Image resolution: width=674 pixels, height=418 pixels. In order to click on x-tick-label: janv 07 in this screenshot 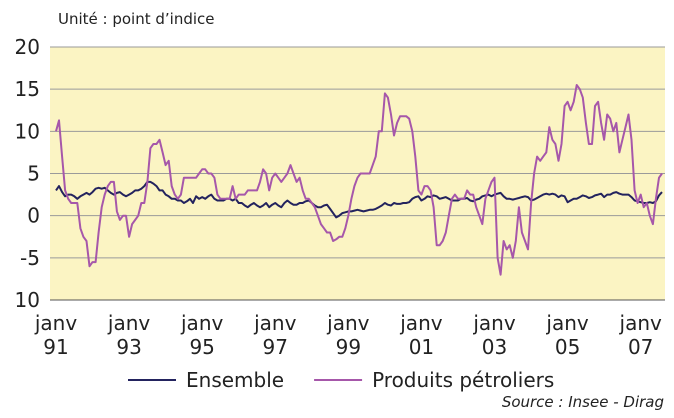, I will do `click(640, 335)`.